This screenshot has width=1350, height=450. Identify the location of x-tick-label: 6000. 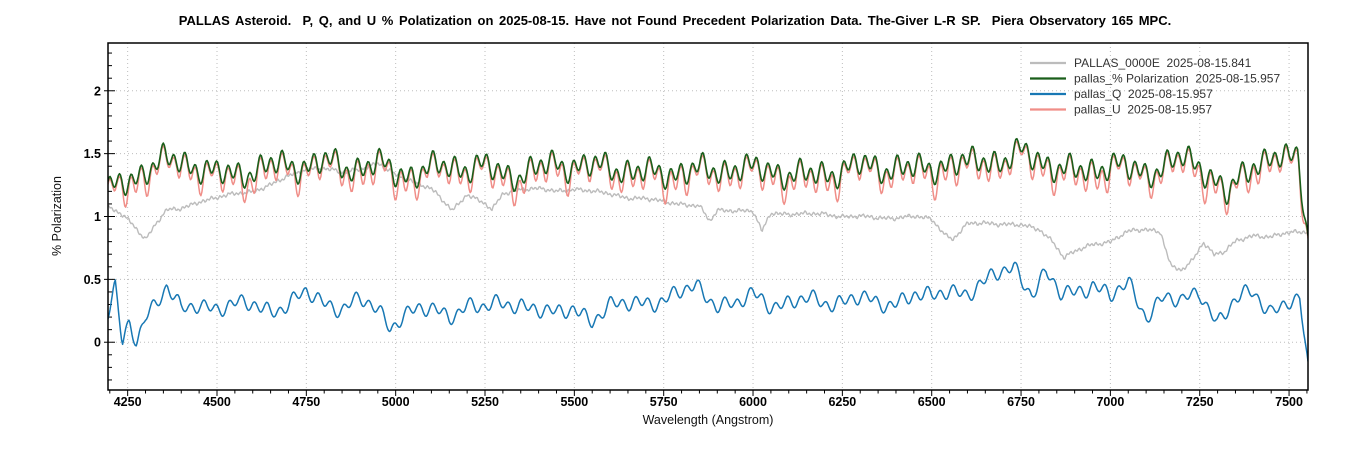
(753, 402).